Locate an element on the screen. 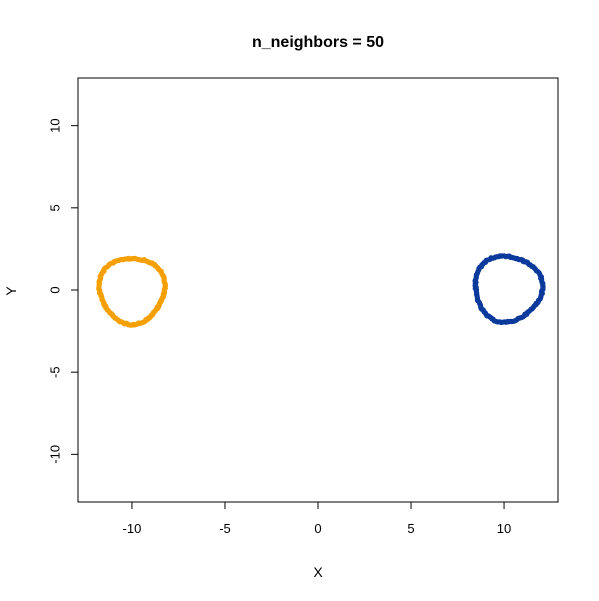 The image size is (599, 601). y-tick-label: -10 is located at coordinates (55, 454).